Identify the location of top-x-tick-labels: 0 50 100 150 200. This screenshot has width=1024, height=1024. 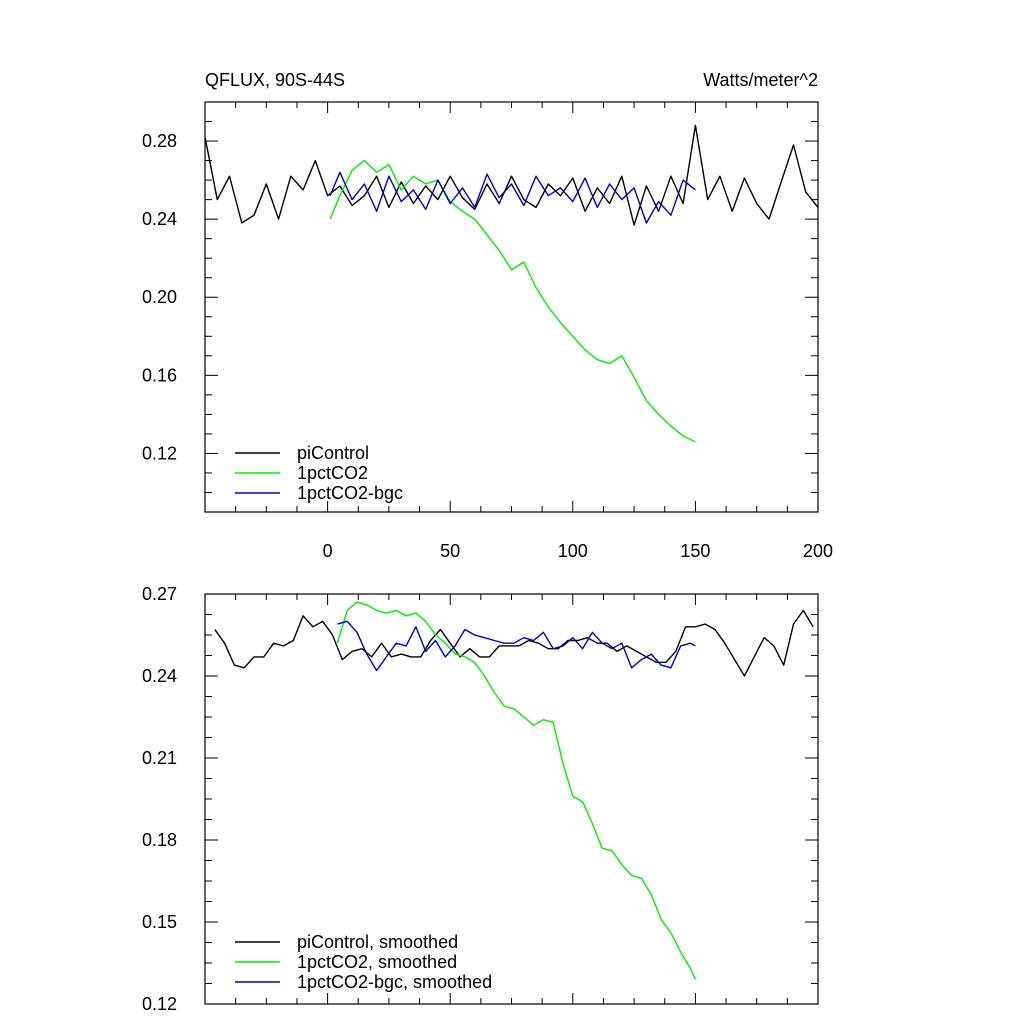
(578, 551).